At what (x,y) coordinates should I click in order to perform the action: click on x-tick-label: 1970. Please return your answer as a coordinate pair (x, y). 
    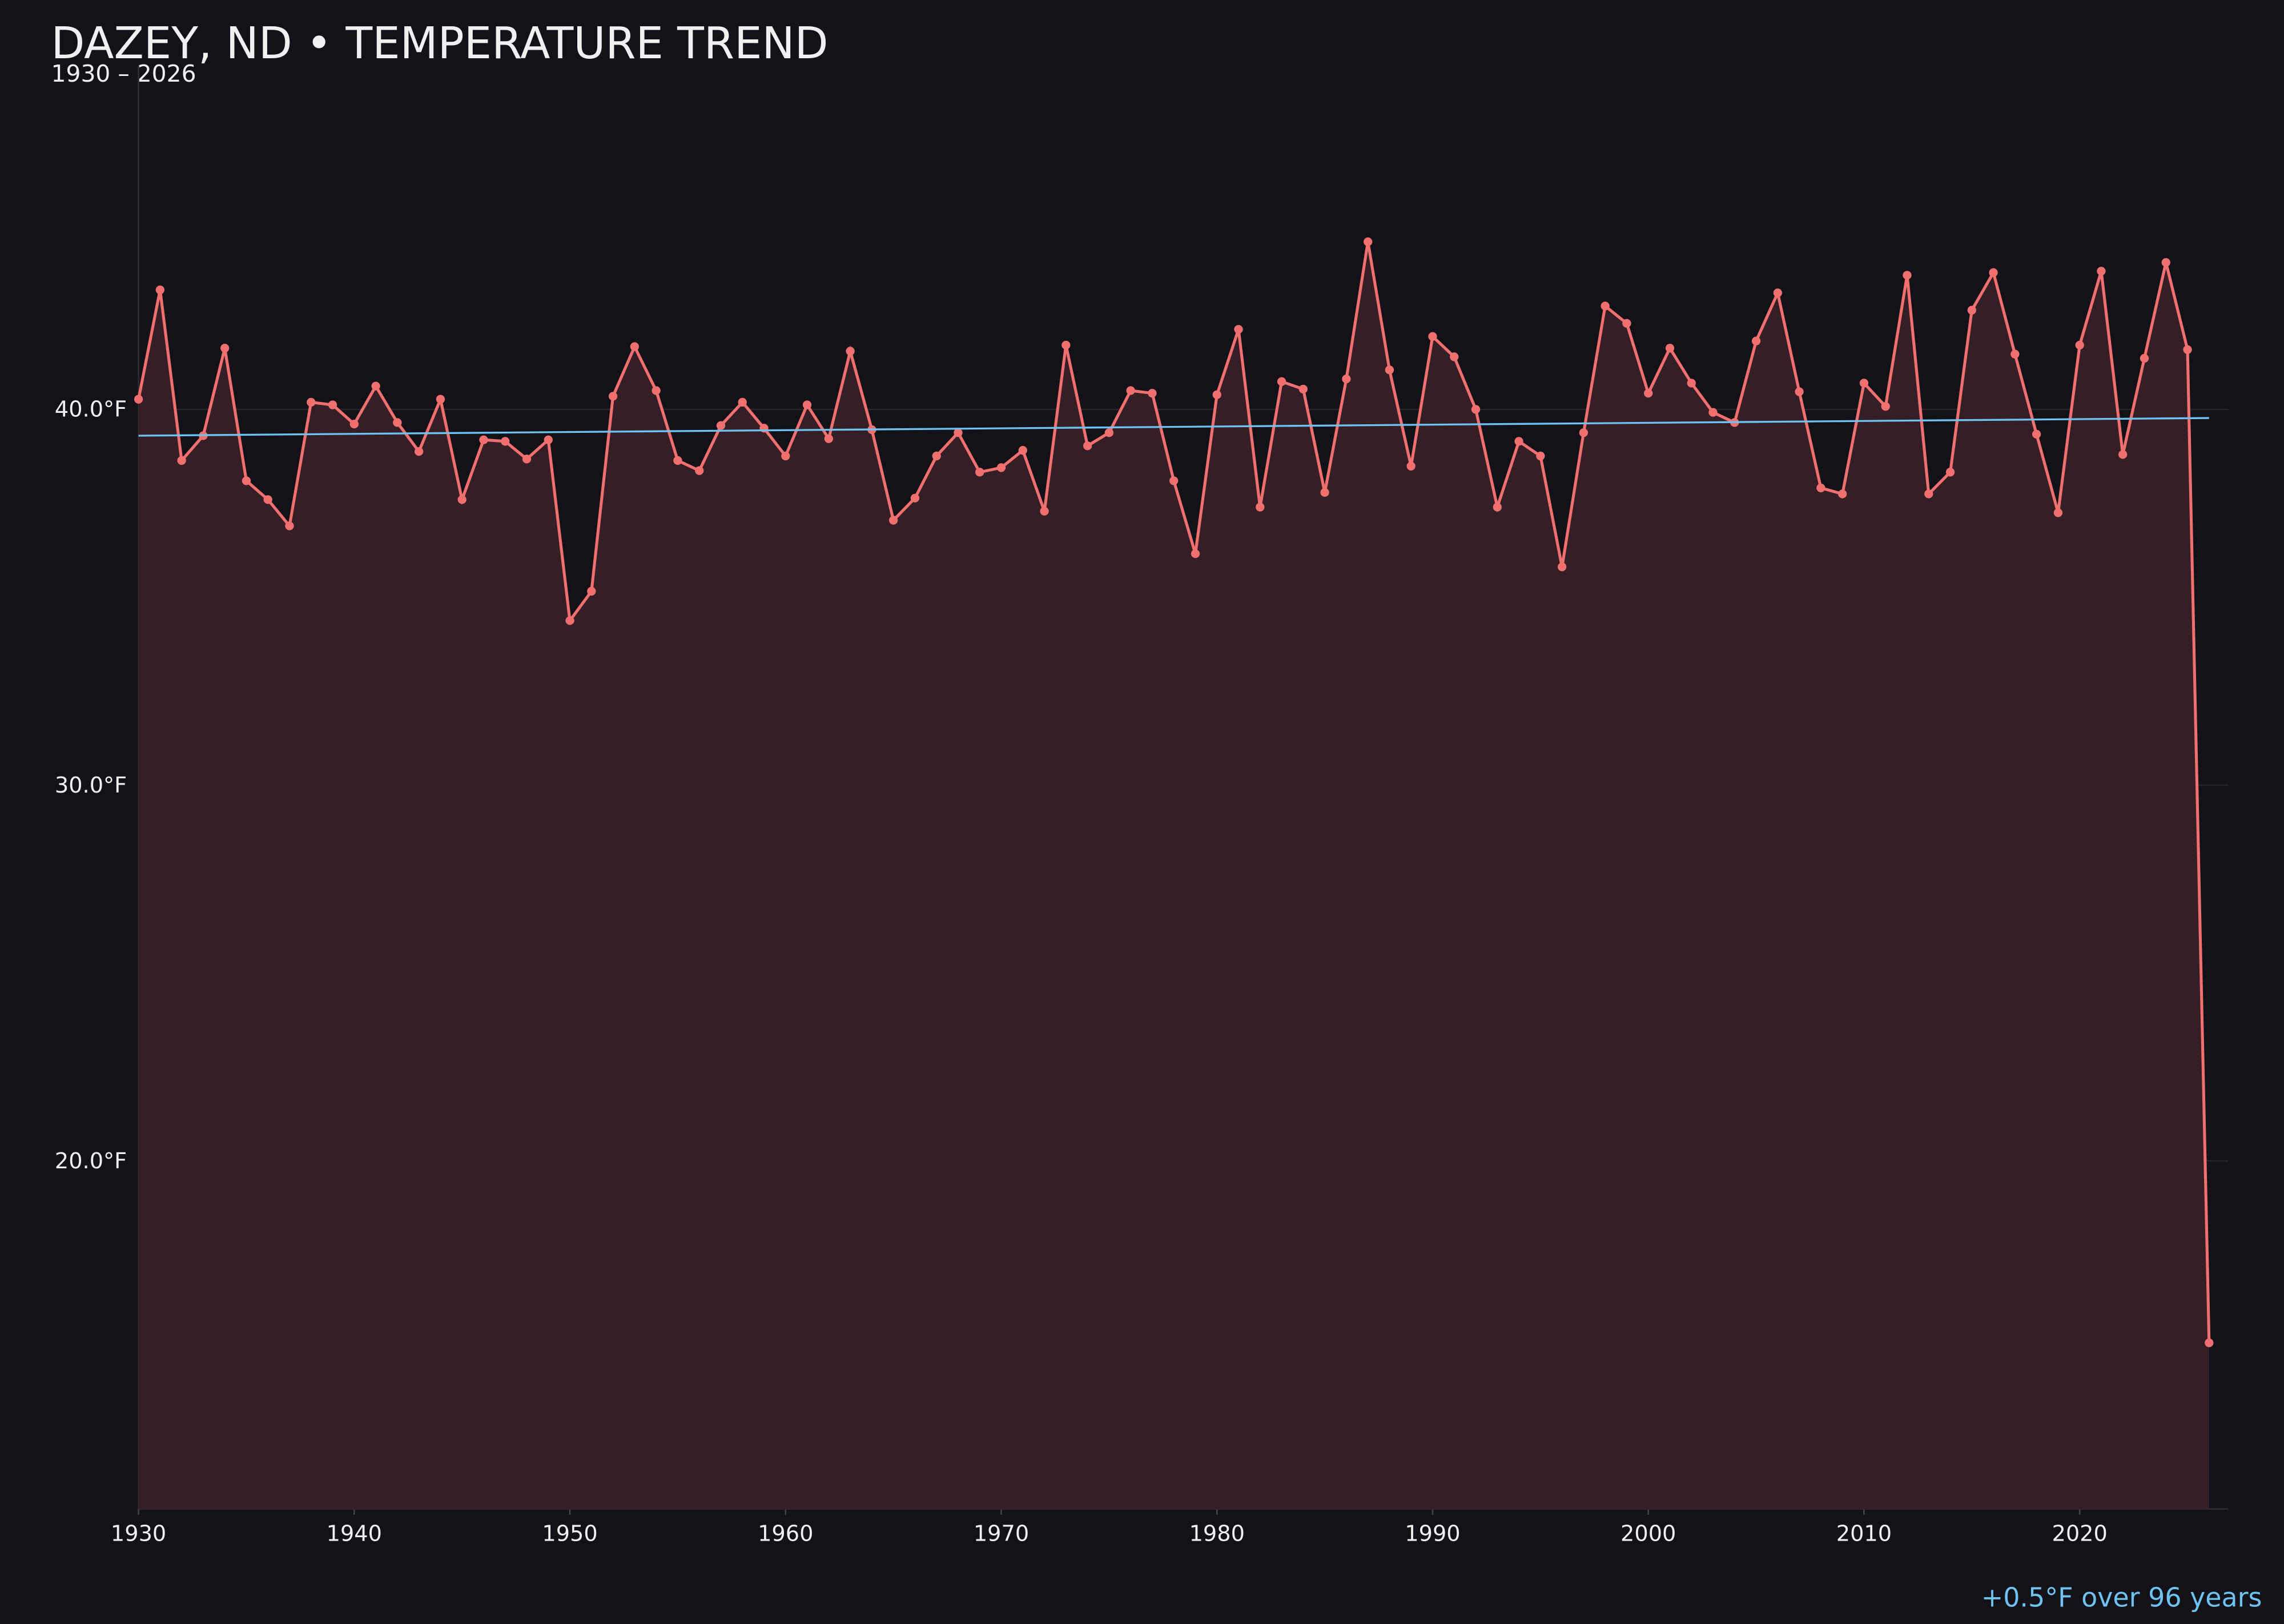
    Looking at the image, I should click on (1001, 1534).